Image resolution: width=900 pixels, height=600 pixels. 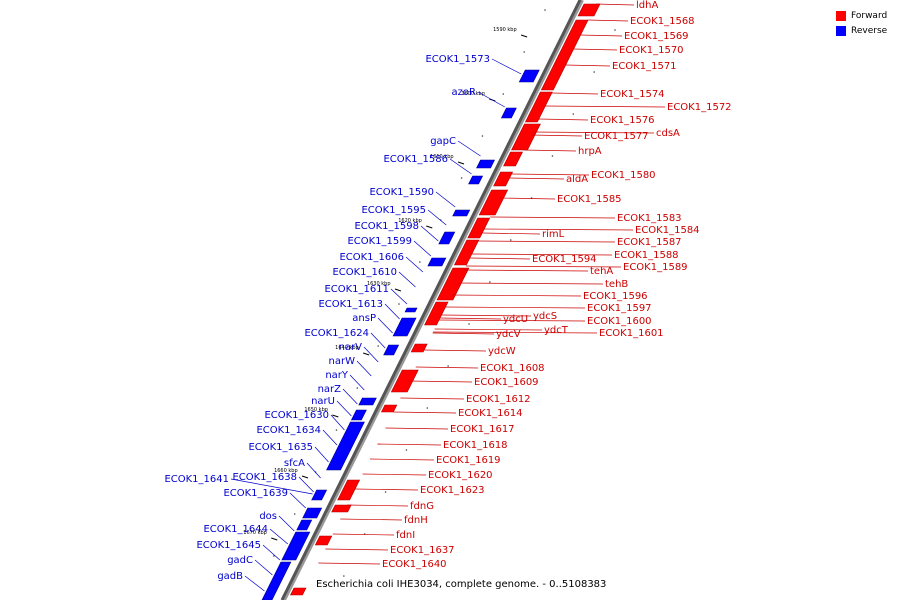 I want to click on reverse-gene-label: narU, so click(x=323, y=401).